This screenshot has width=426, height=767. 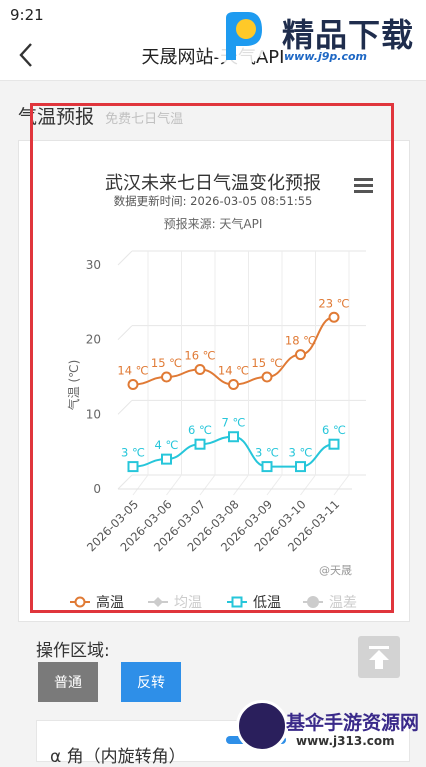 I want to click on y-tick-label: 30, so click(x=93, y=265).